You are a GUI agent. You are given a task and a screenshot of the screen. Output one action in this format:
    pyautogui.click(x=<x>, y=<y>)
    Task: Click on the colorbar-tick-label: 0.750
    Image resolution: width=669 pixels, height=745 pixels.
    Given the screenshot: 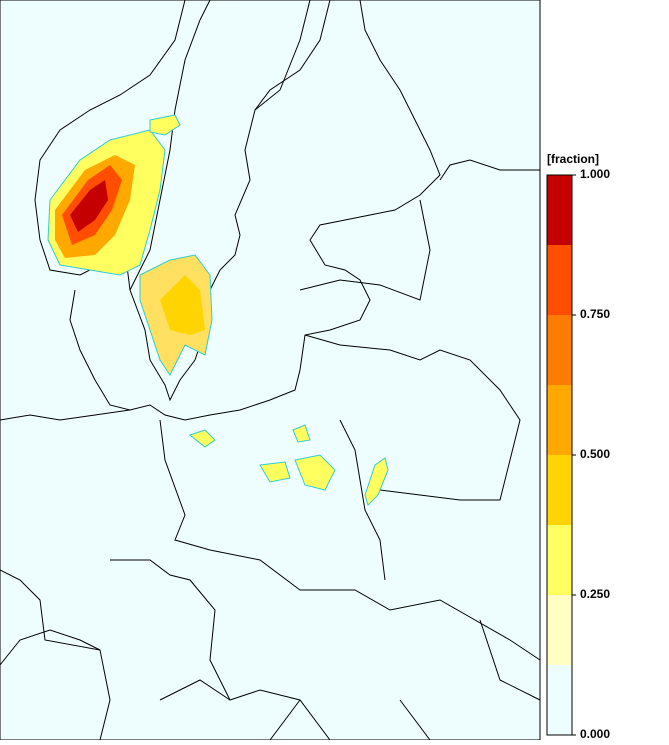 What is the action you would take?
    pyautogui.click(x=595, y=314)
    